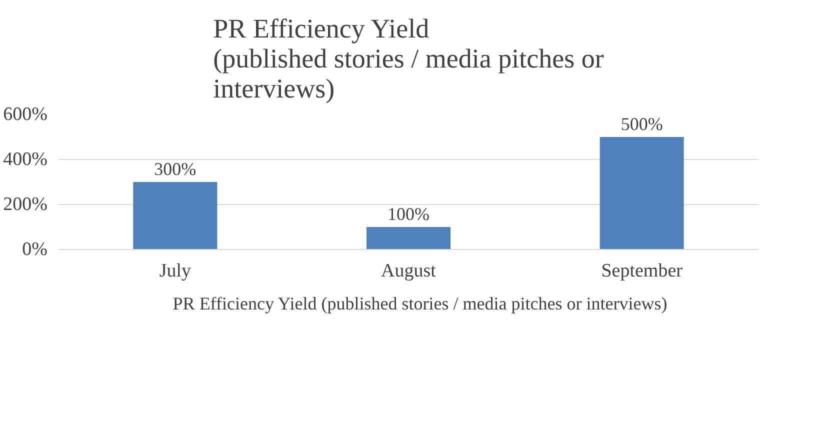 This screenshot has height=440, width=813. What do you see at coordinates (175, 169) in the screenshot?
I see `data-label: 300%` at bounding box center [175, 169].